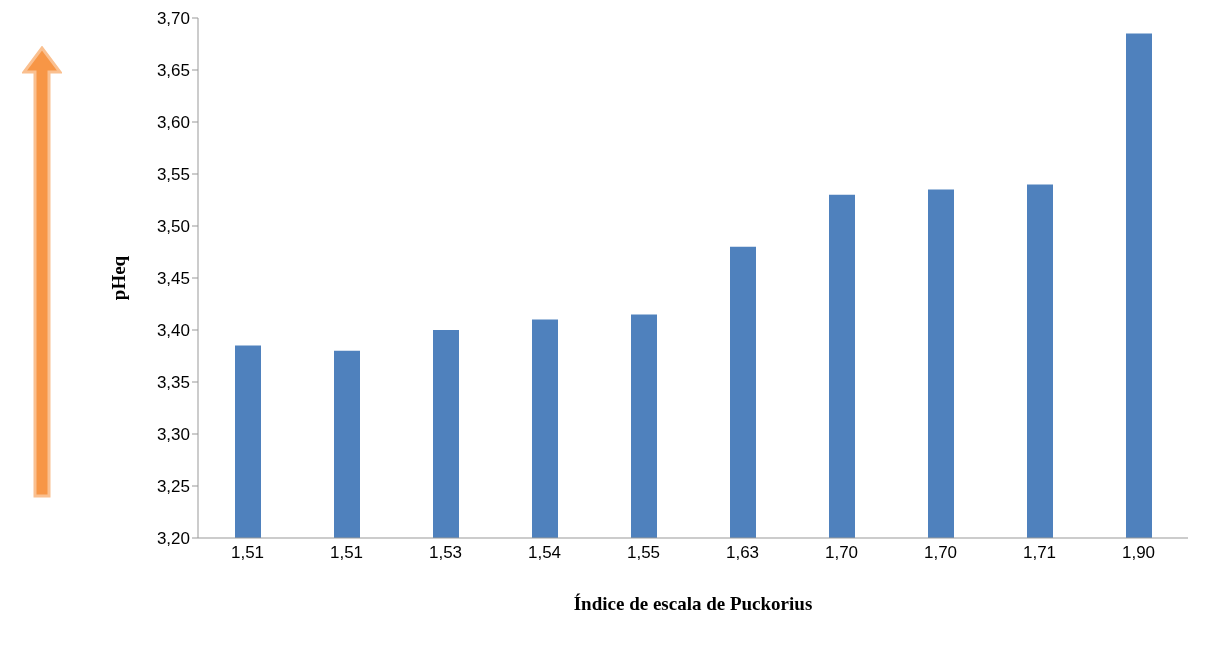 The height and width of the screenshot is (646, 1206). What do you see at coordinates (445, 553) in the screenshot?
I see `x-tick-label: 1,53` at bounding box center [445, 553].